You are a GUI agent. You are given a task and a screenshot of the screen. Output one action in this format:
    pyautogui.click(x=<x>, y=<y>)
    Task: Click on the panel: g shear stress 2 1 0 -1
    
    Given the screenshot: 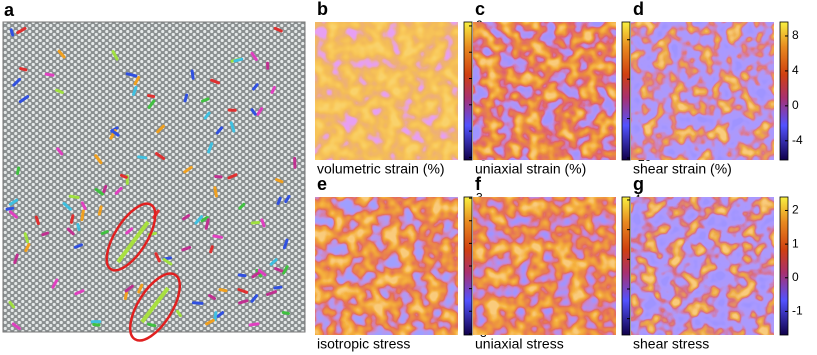 What is the action you would take?
    pyautogui.click(x=717, y=263)
    